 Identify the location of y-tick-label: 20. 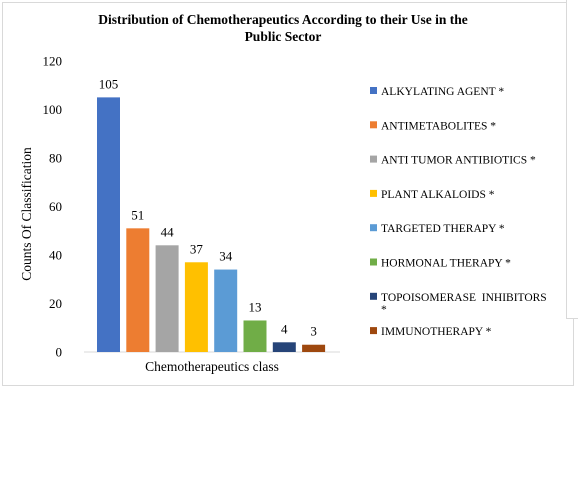
(55, 303).